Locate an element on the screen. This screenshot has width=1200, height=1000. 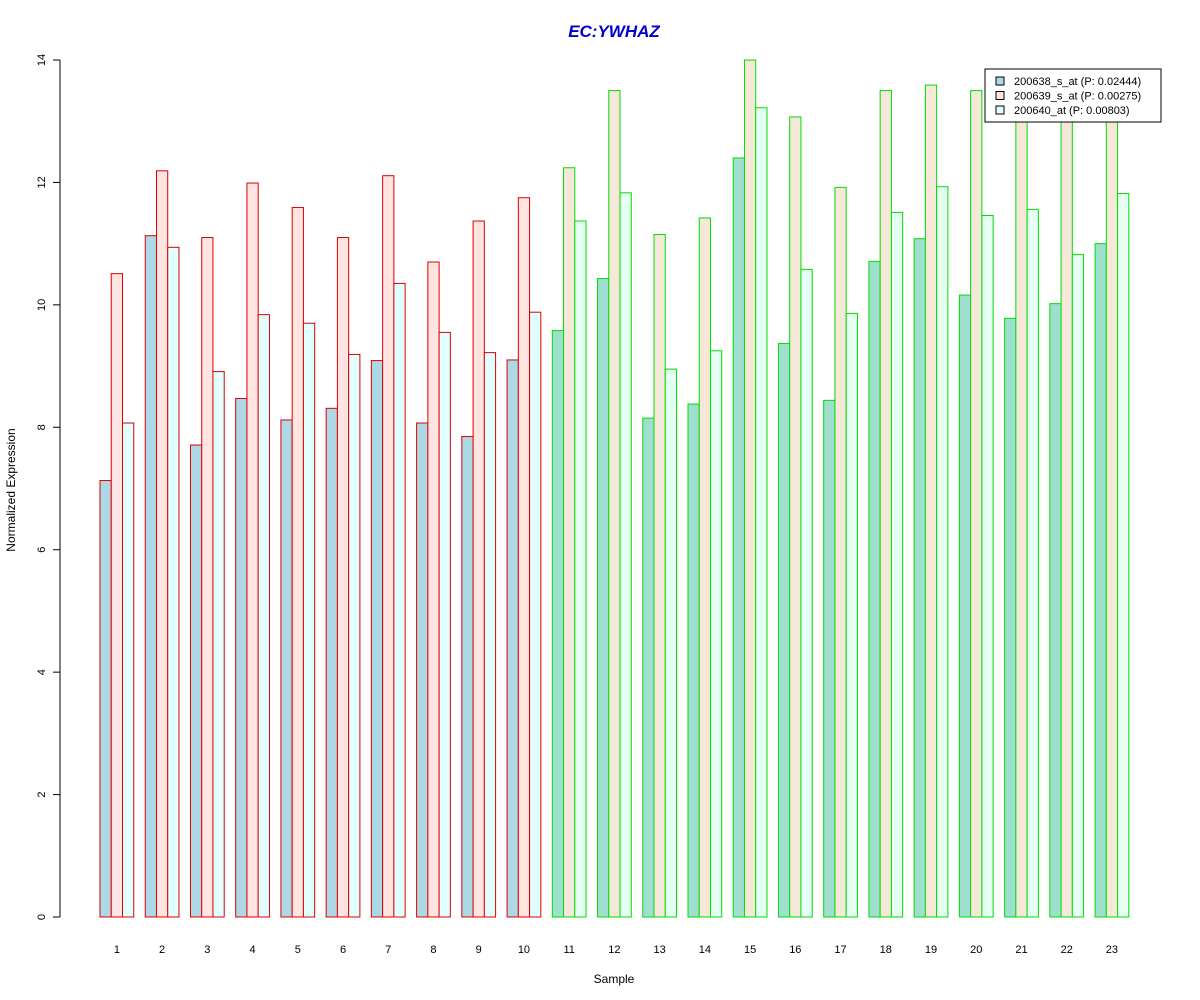
y-tick-label: 12 is located at coordinates (42, 182).